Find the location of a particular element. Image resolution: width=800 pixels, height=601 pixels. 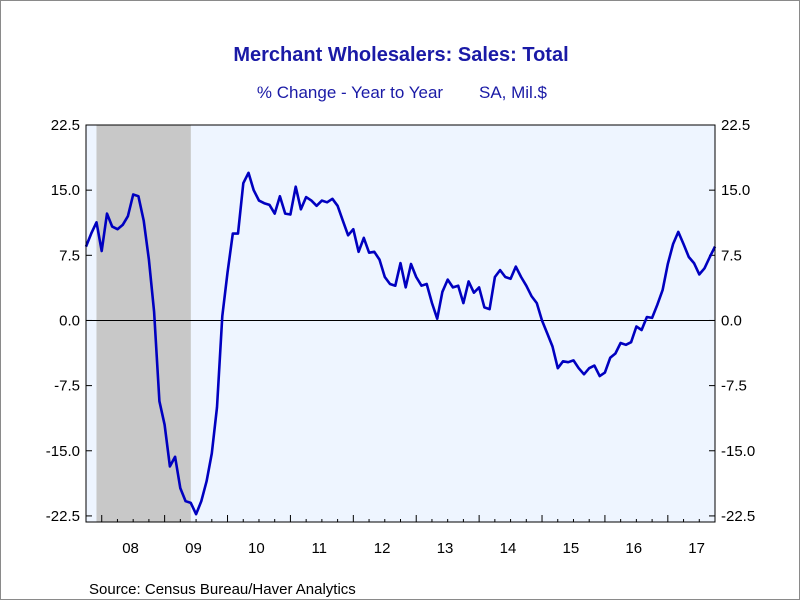

y-tick-label-left: -15.0 is located at coordinates (63, 451).